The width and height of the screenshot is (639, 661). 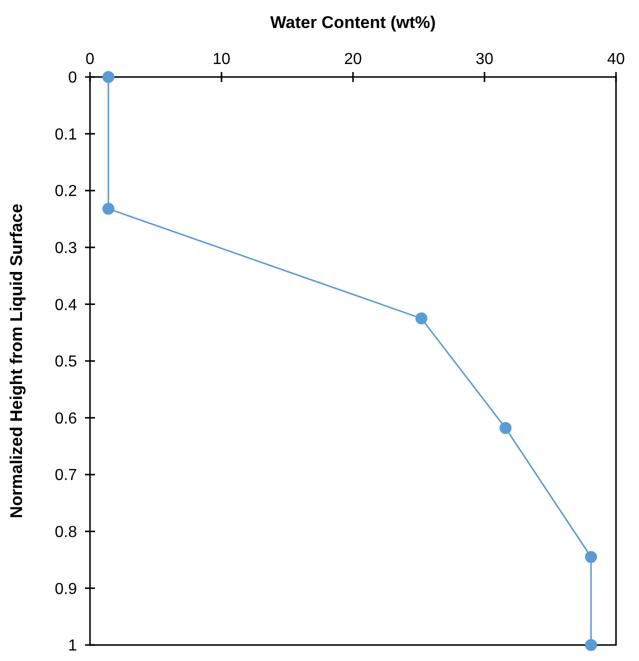 What do you see at coordinates (353, 22) in the screenshot?
I see `x-axis-title: Water Content (wt%)` at bounding box center [353, 22].